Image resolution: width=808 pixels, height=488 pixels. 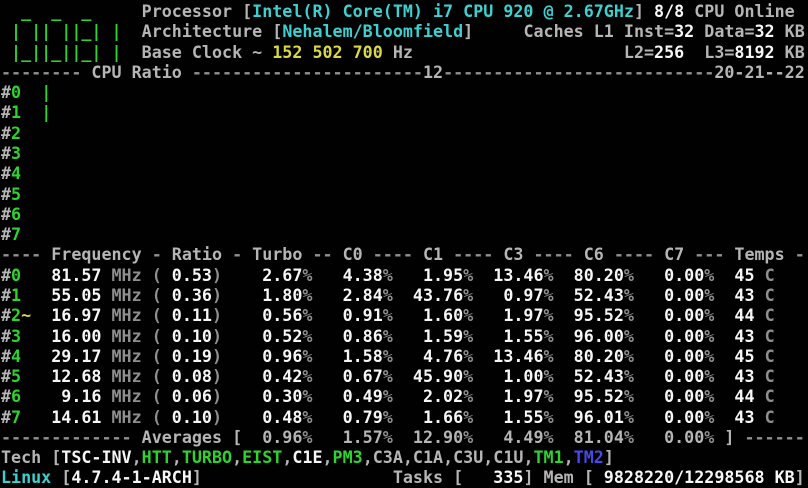 I want to click on text-segment: 12.68, so click(x=76, y=376).